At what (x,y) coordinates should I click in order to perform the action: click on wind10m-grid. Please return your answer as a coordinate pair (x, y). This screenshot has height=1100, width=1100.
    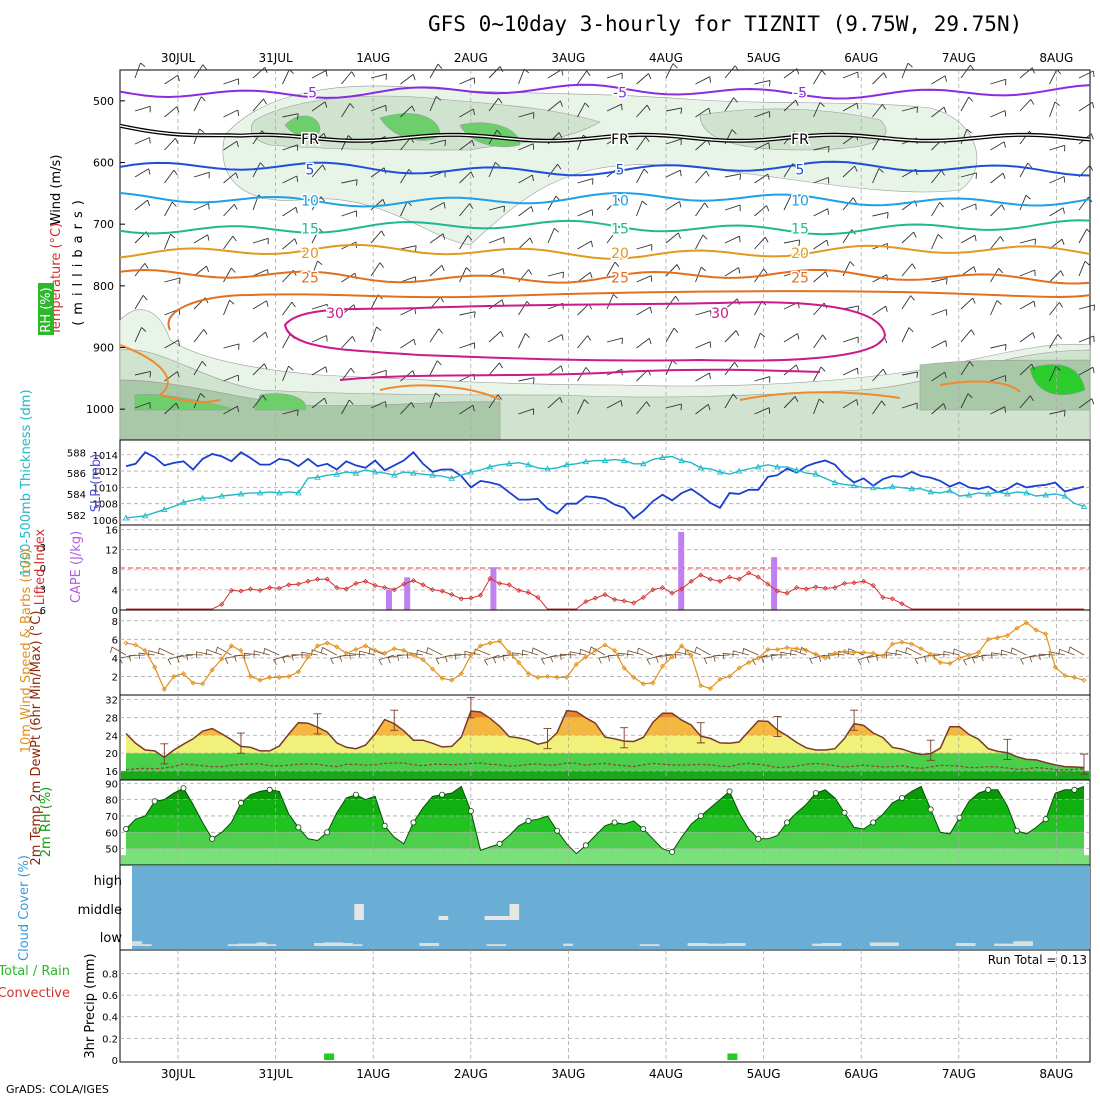
    Looking at the image, I should click on (605, 652).